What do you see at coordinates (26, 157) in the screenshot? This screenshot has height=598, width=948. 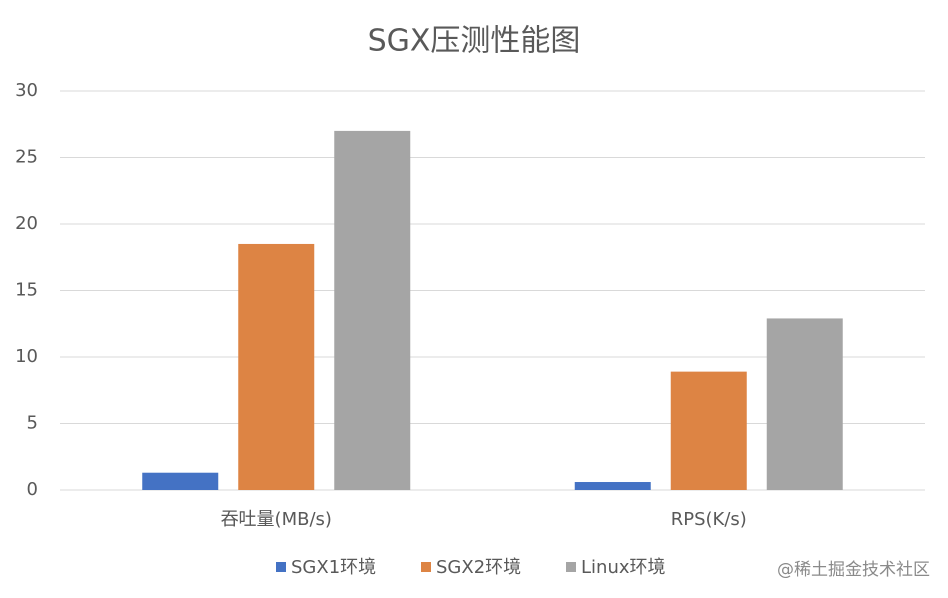 I see `y-tick-label: 25` at bounding box center [26, 157].